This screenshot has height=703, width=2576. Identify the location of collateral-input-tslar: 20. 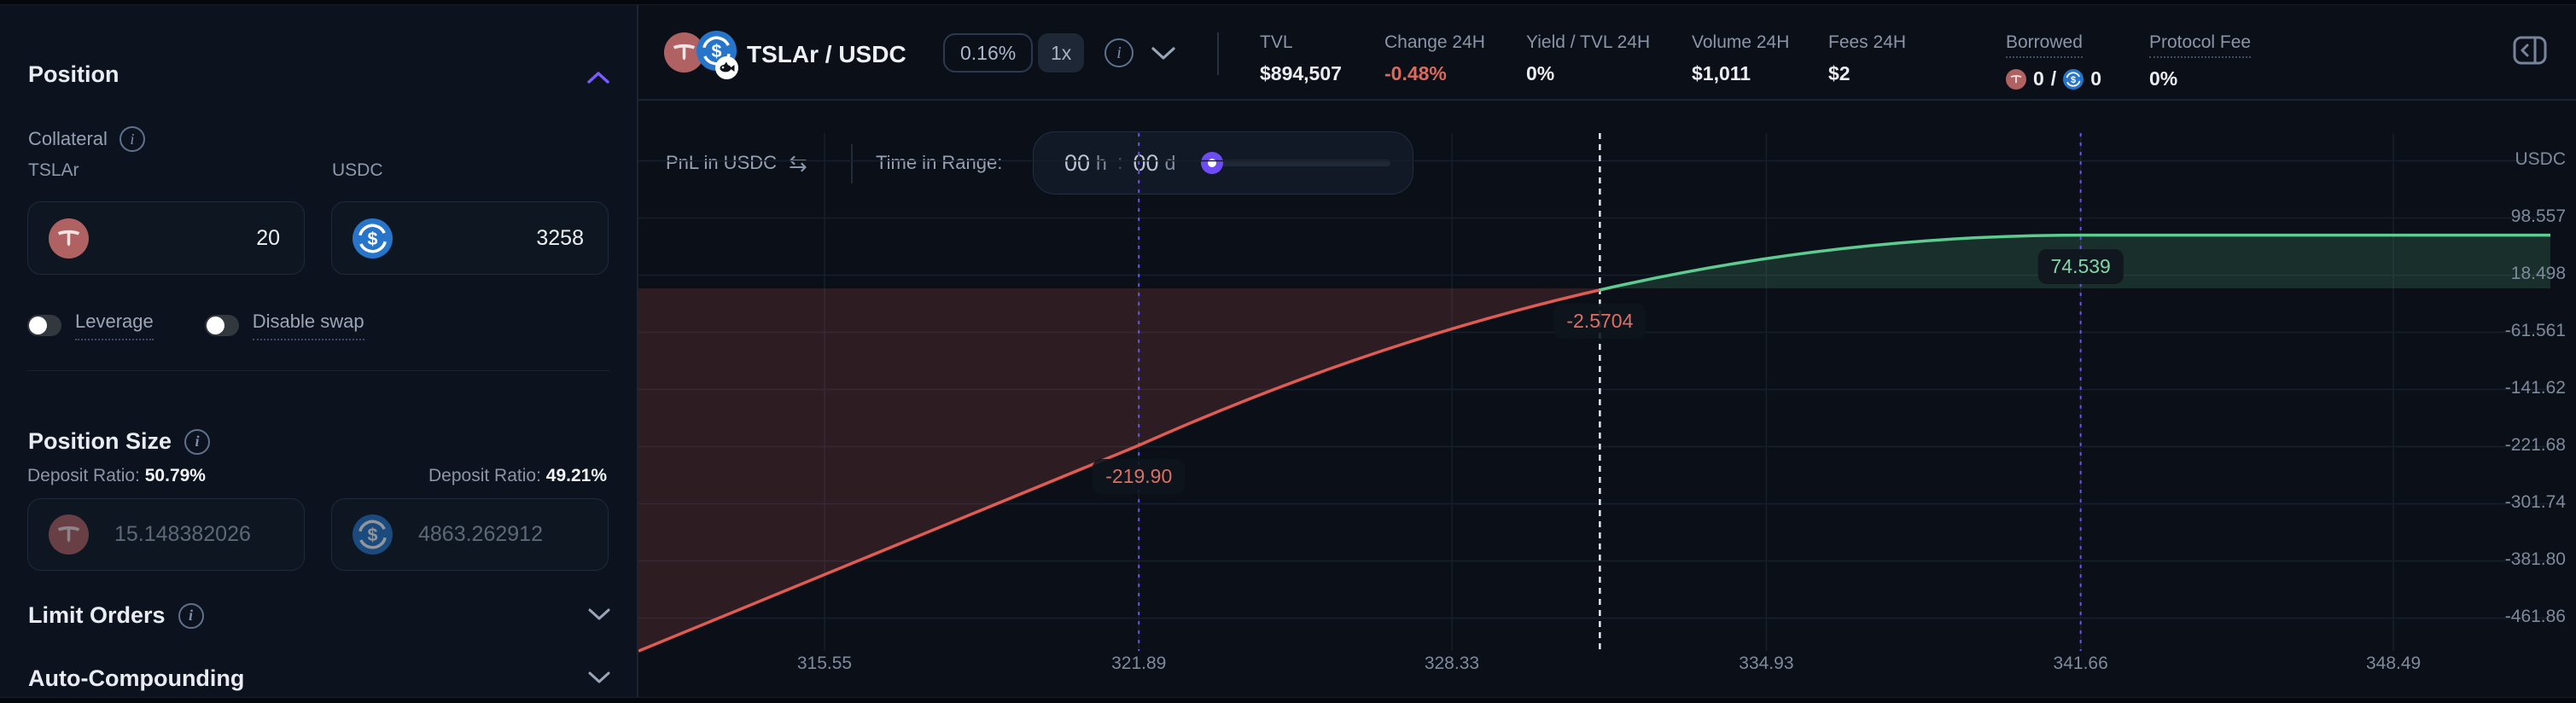
(166, 238).